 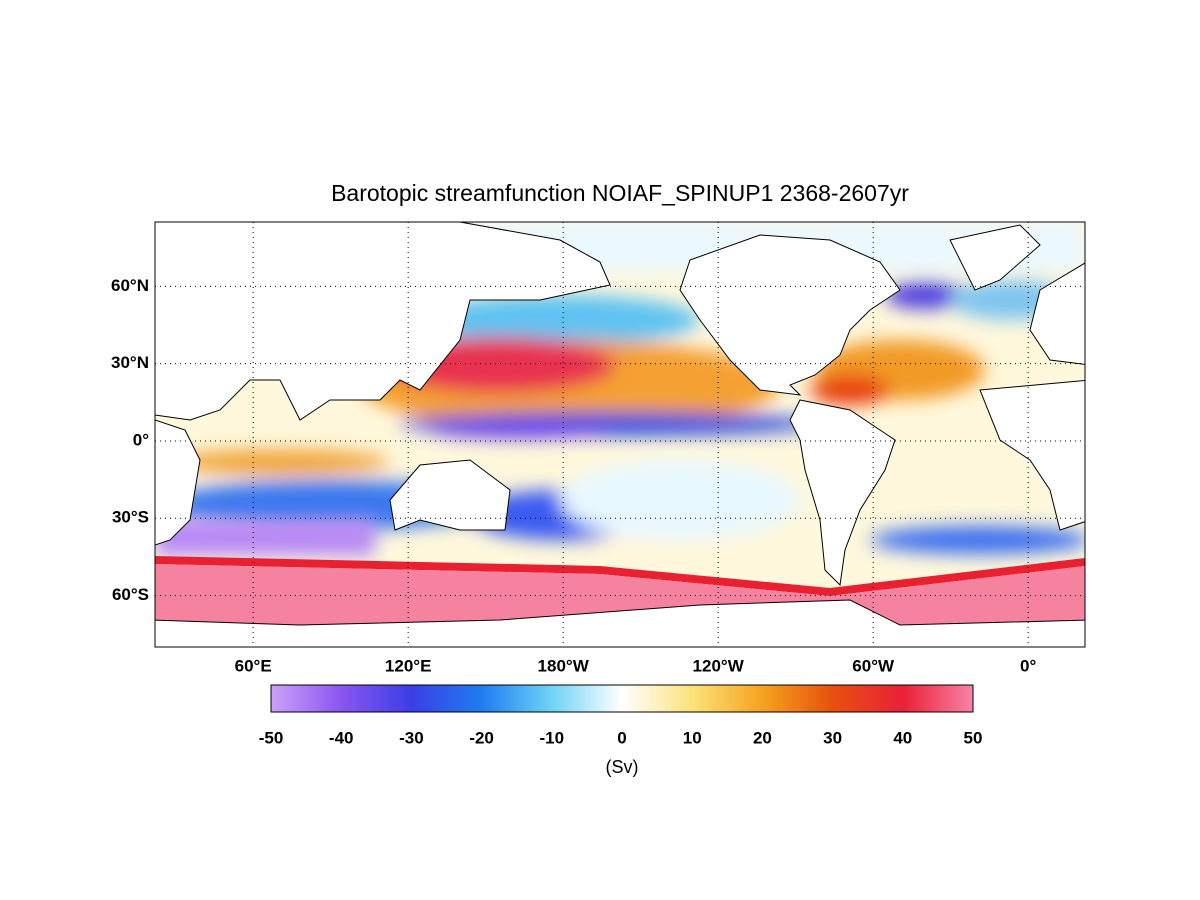 What do you see at coordinates (552, 737) in the screenshot?
I see `colorbar-tick-label: -10` at bounding box center [552, 737].